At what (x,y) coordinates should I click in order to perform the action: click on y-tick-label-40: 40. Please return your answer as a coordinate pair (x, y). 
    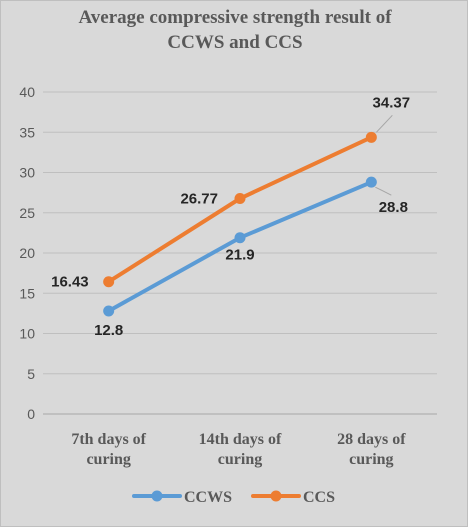
    Looking at the image, I should click on (27, 92).